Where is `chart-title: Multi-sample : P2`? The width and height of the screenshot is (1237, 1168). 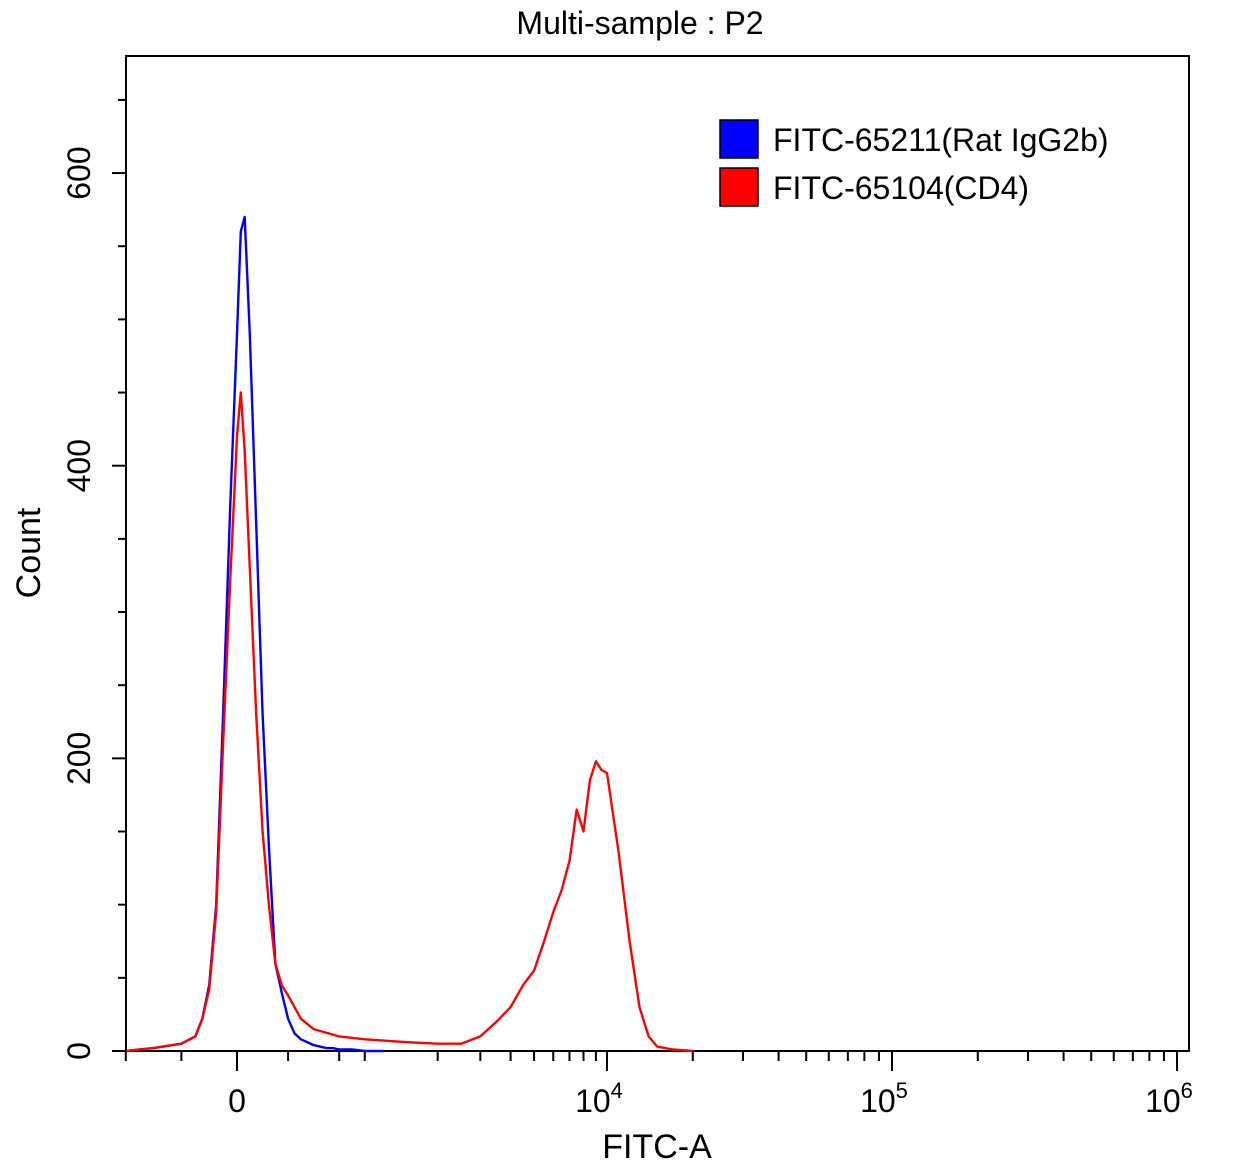 chart-title: Multi-sample : P2 is located at coordinates (639, 23).